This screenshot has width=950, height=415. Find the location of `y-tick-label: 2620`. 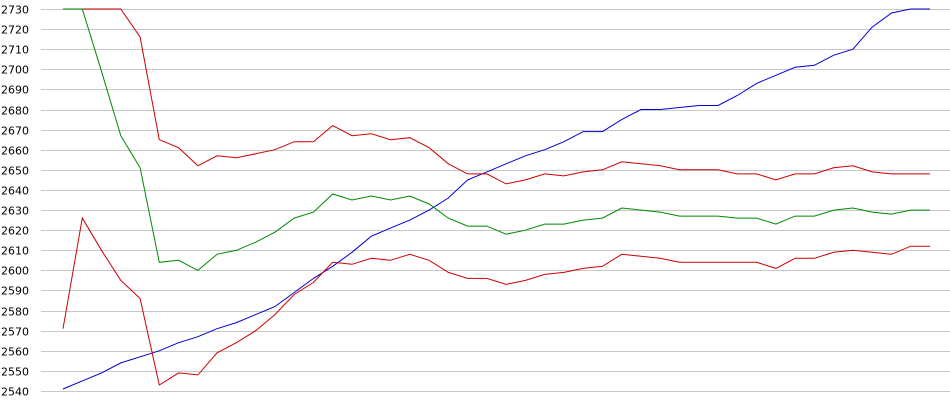

y-tick-label: 2620 is located at coordinates (15, 231).